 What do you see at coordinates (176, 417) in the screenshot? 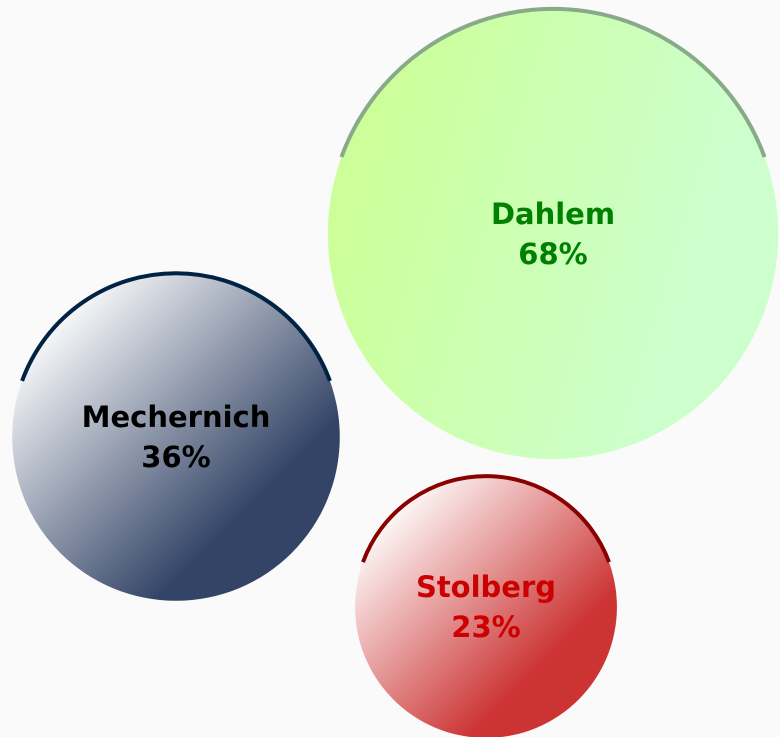
I see `bubble-name: Mechernich` at bounding box center [176, 417].